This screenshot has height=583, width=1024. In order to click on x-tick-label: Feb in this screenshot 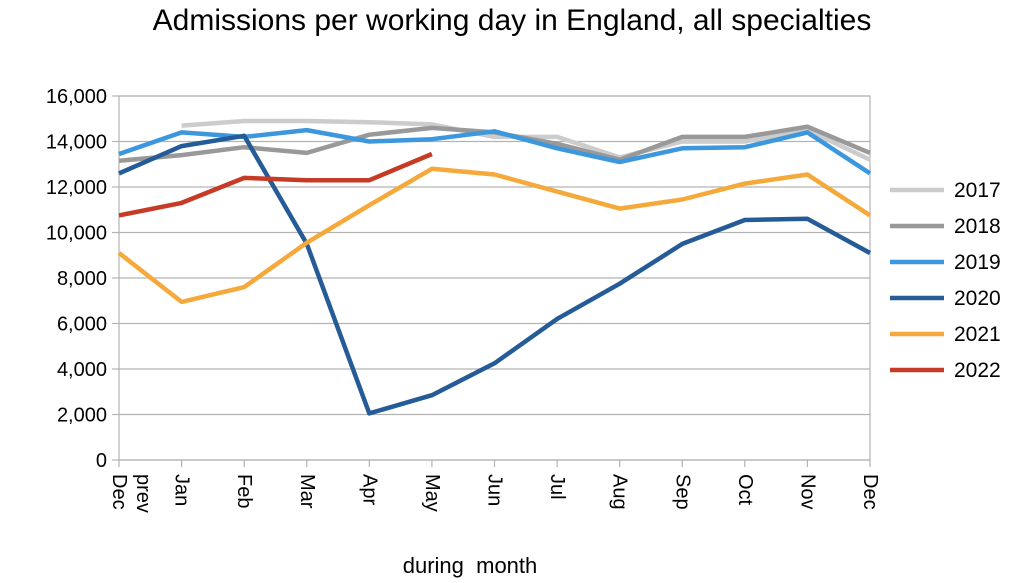, I will do `click(244, 491)`.